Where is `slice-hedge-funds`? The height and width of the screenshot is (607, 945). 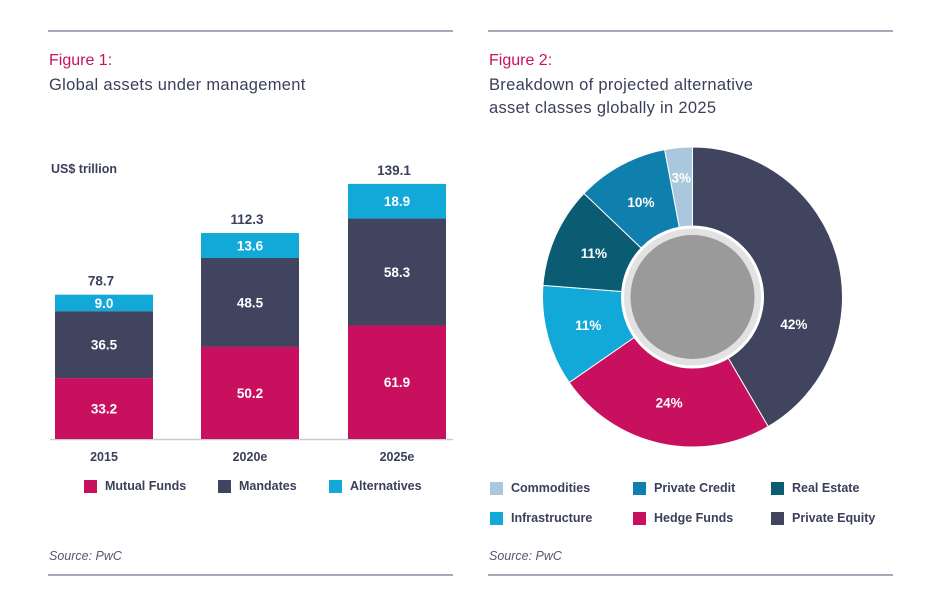 slice-hedge-funds is located at coordinates (668, 372).